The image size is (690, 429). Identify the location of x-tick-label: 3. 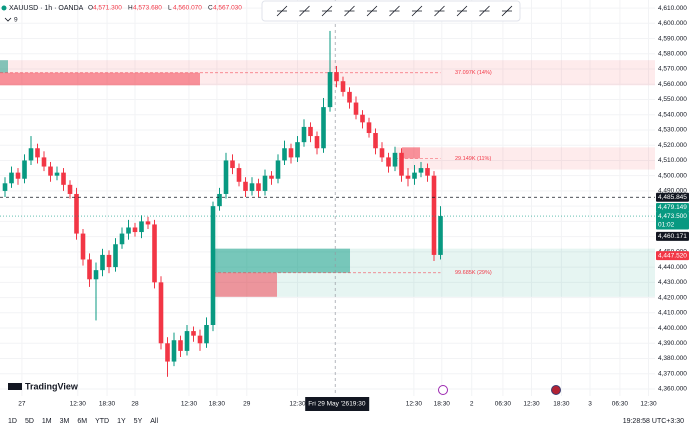
(590, 404).